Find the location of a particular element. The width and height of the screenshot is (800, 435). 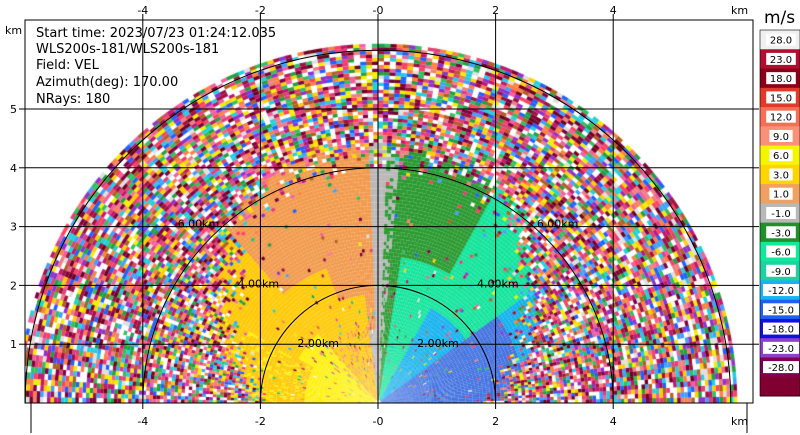

colorbar-tick-label: -28.0 is located at coordinates (781, 368).